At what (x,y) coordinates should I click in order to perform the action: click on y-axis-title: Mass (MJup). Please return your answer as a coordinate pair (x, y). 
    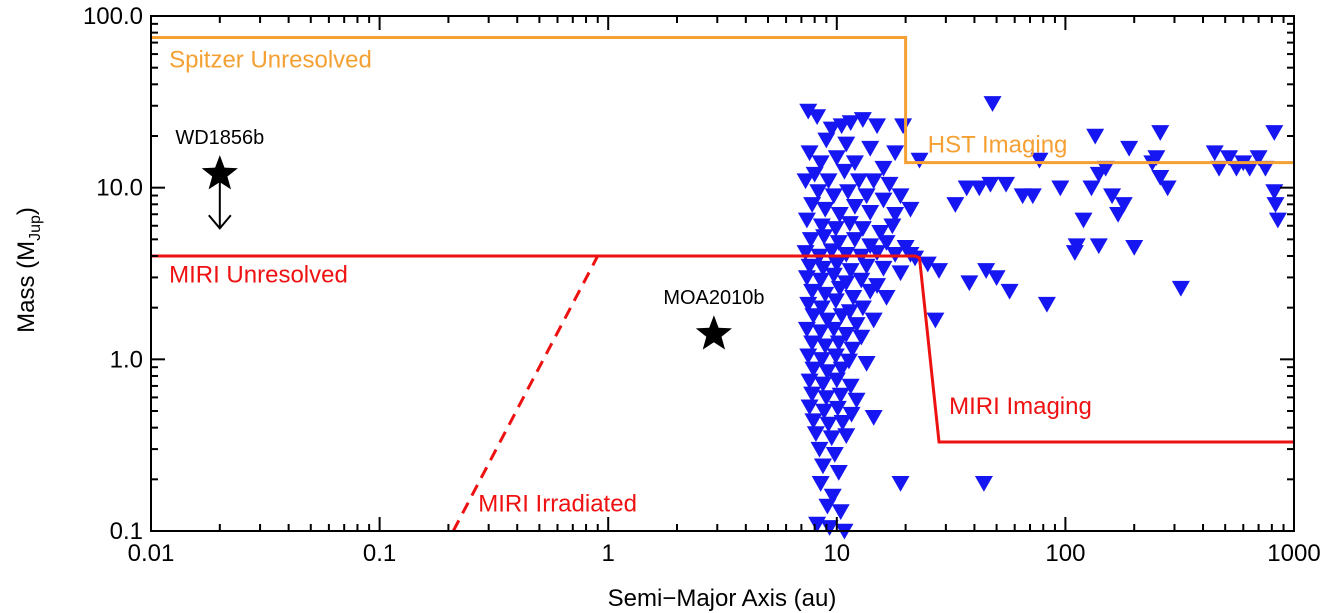
    Looking at the image, I should click on (28, 270).